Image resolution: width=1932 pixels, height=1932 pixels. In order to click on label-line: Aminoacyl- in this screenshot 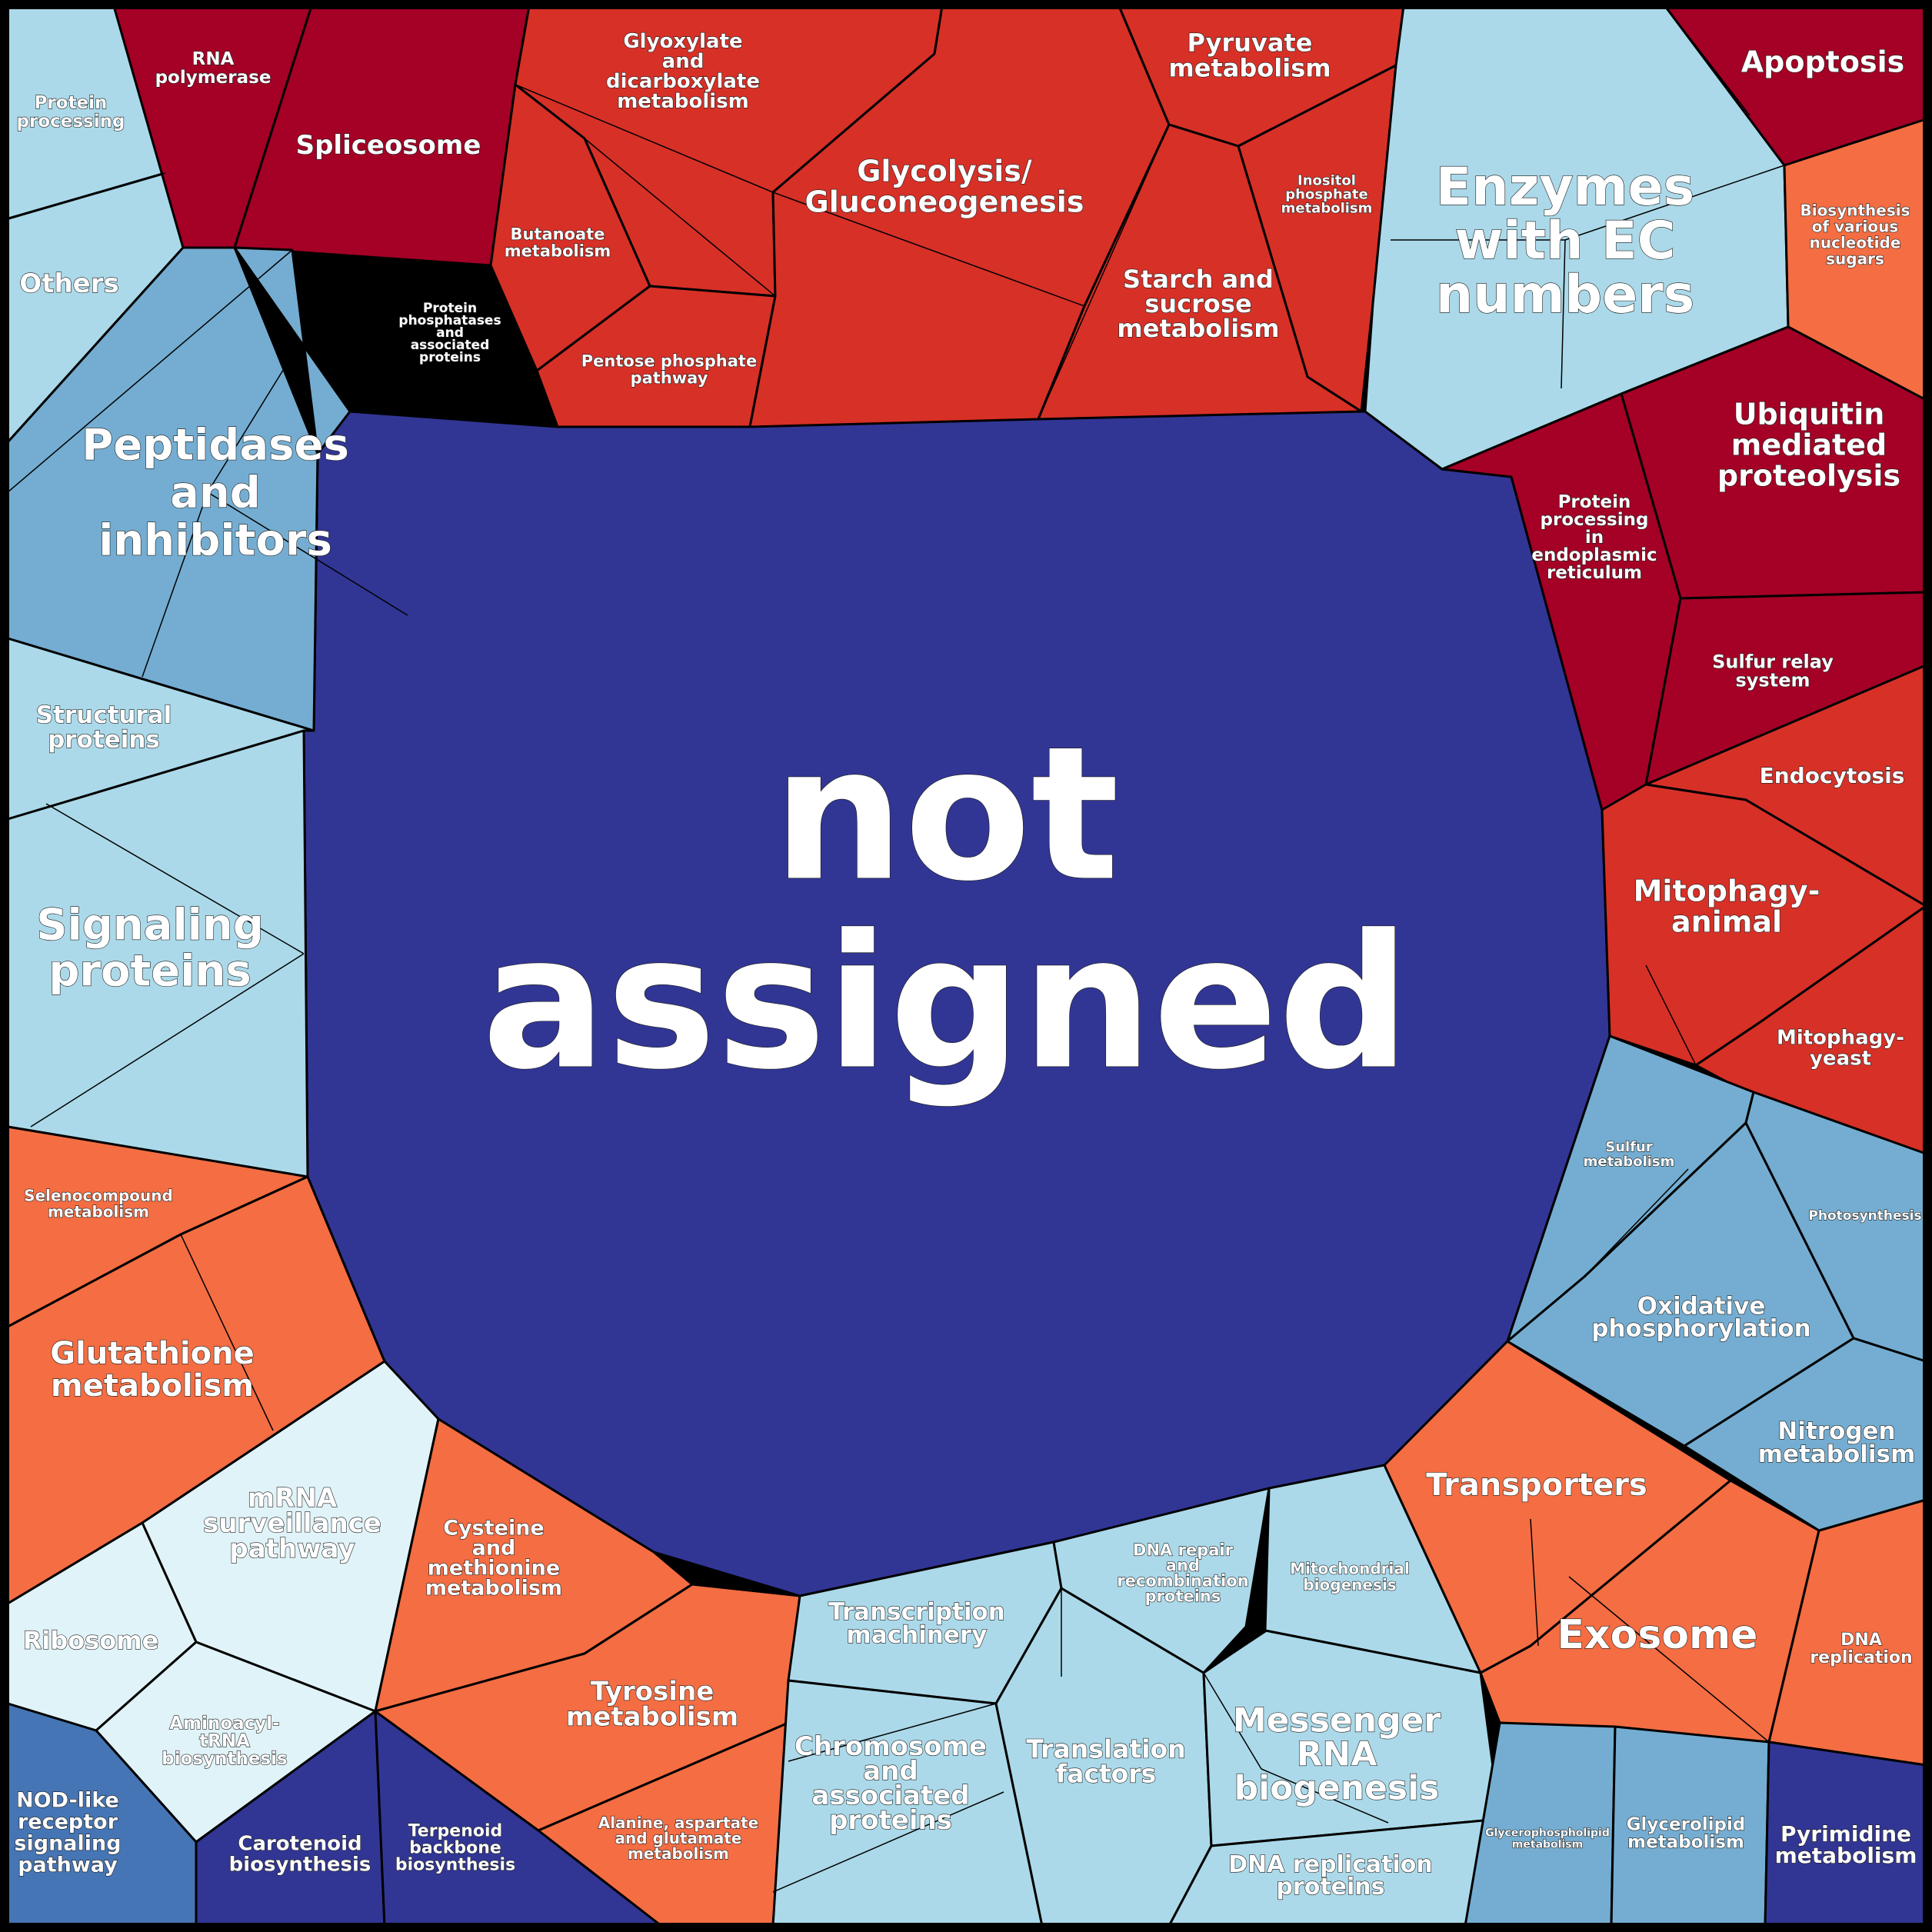, I will do `click(224, 1724)`.